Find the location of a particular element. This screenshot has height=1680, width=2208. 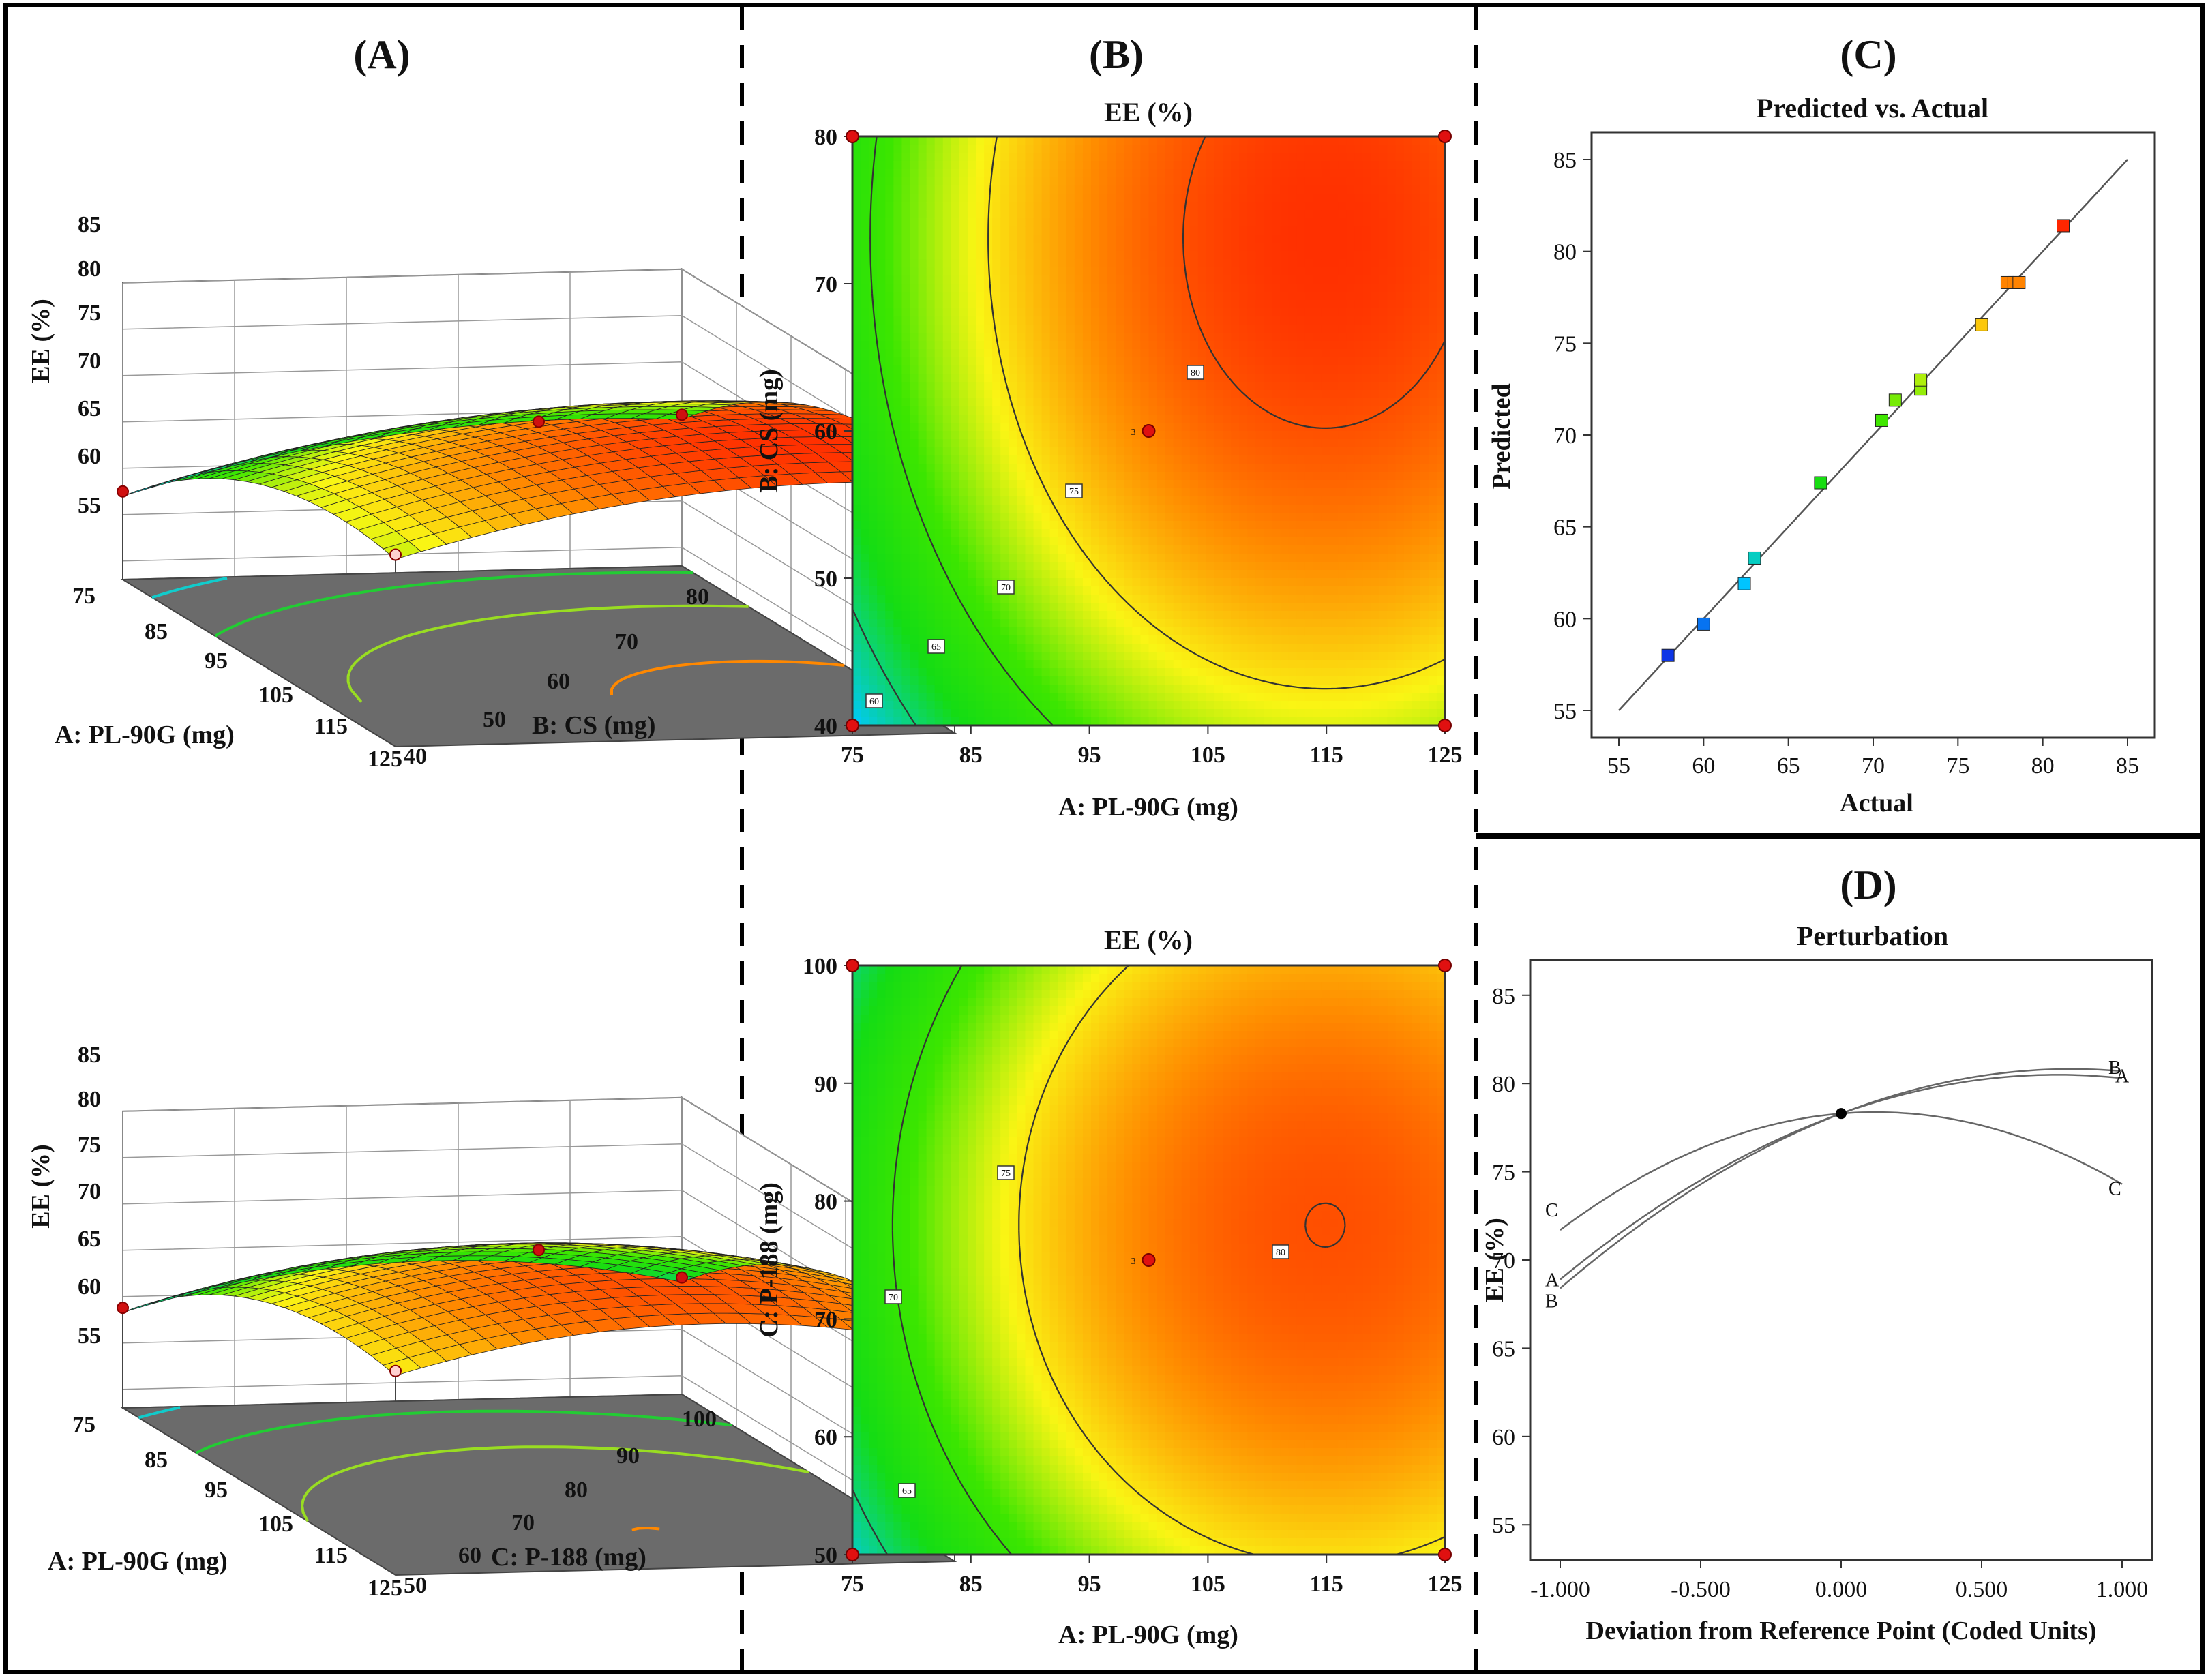

x-tick-label: 85 is located at coordinates (156, 1460).